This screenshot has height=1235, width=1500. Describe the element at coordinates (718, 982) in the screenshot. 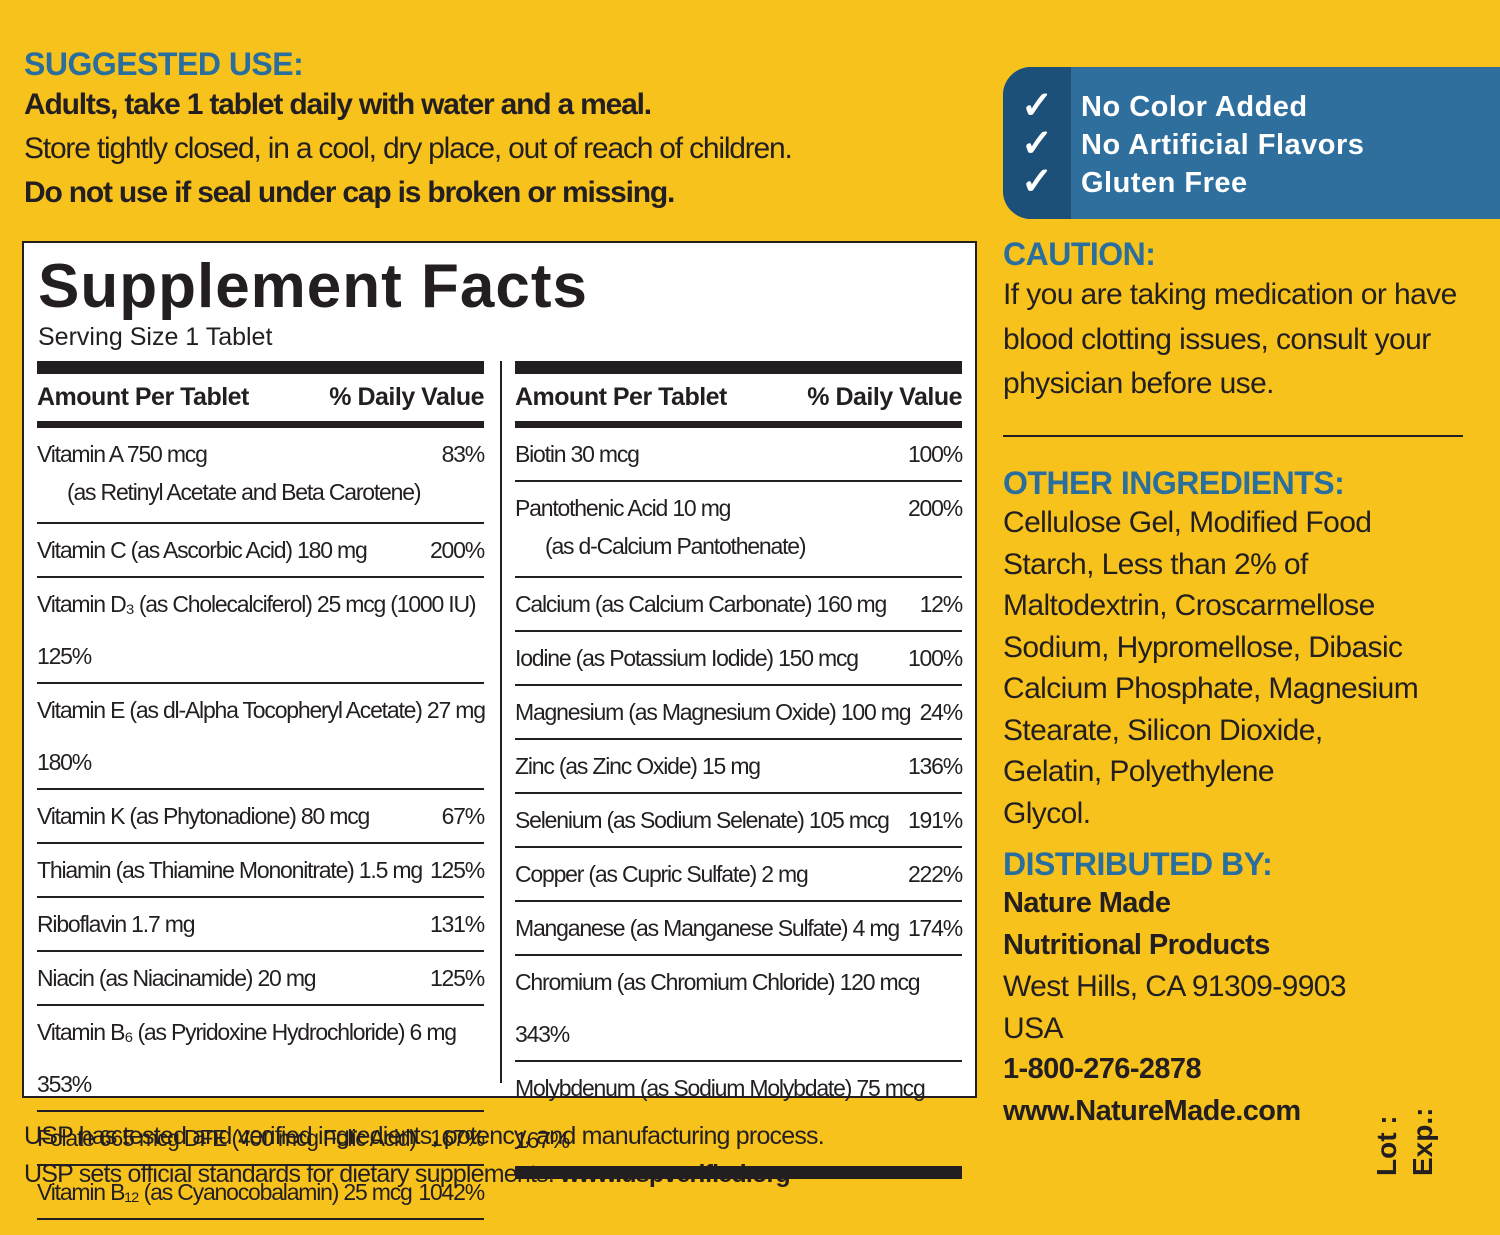

I see `nutrient: Chromium (as Chromium Chloride) 120 mcg` at that location.